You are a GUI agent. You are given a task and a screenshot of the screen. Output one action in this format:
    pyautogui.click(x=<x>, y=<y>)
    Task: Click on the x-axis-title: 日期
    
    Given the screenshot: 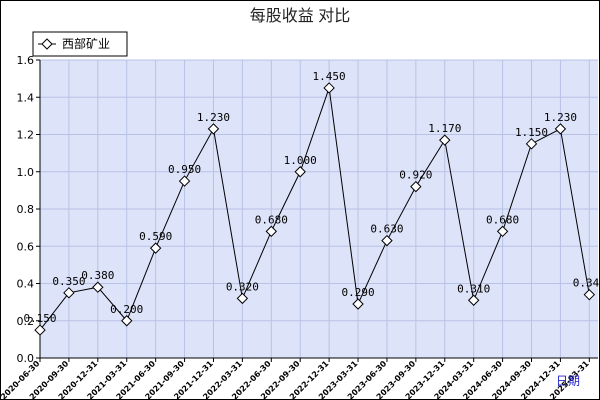 What is the action you would take?
    pyautogui.click(x=568, y=381)
    